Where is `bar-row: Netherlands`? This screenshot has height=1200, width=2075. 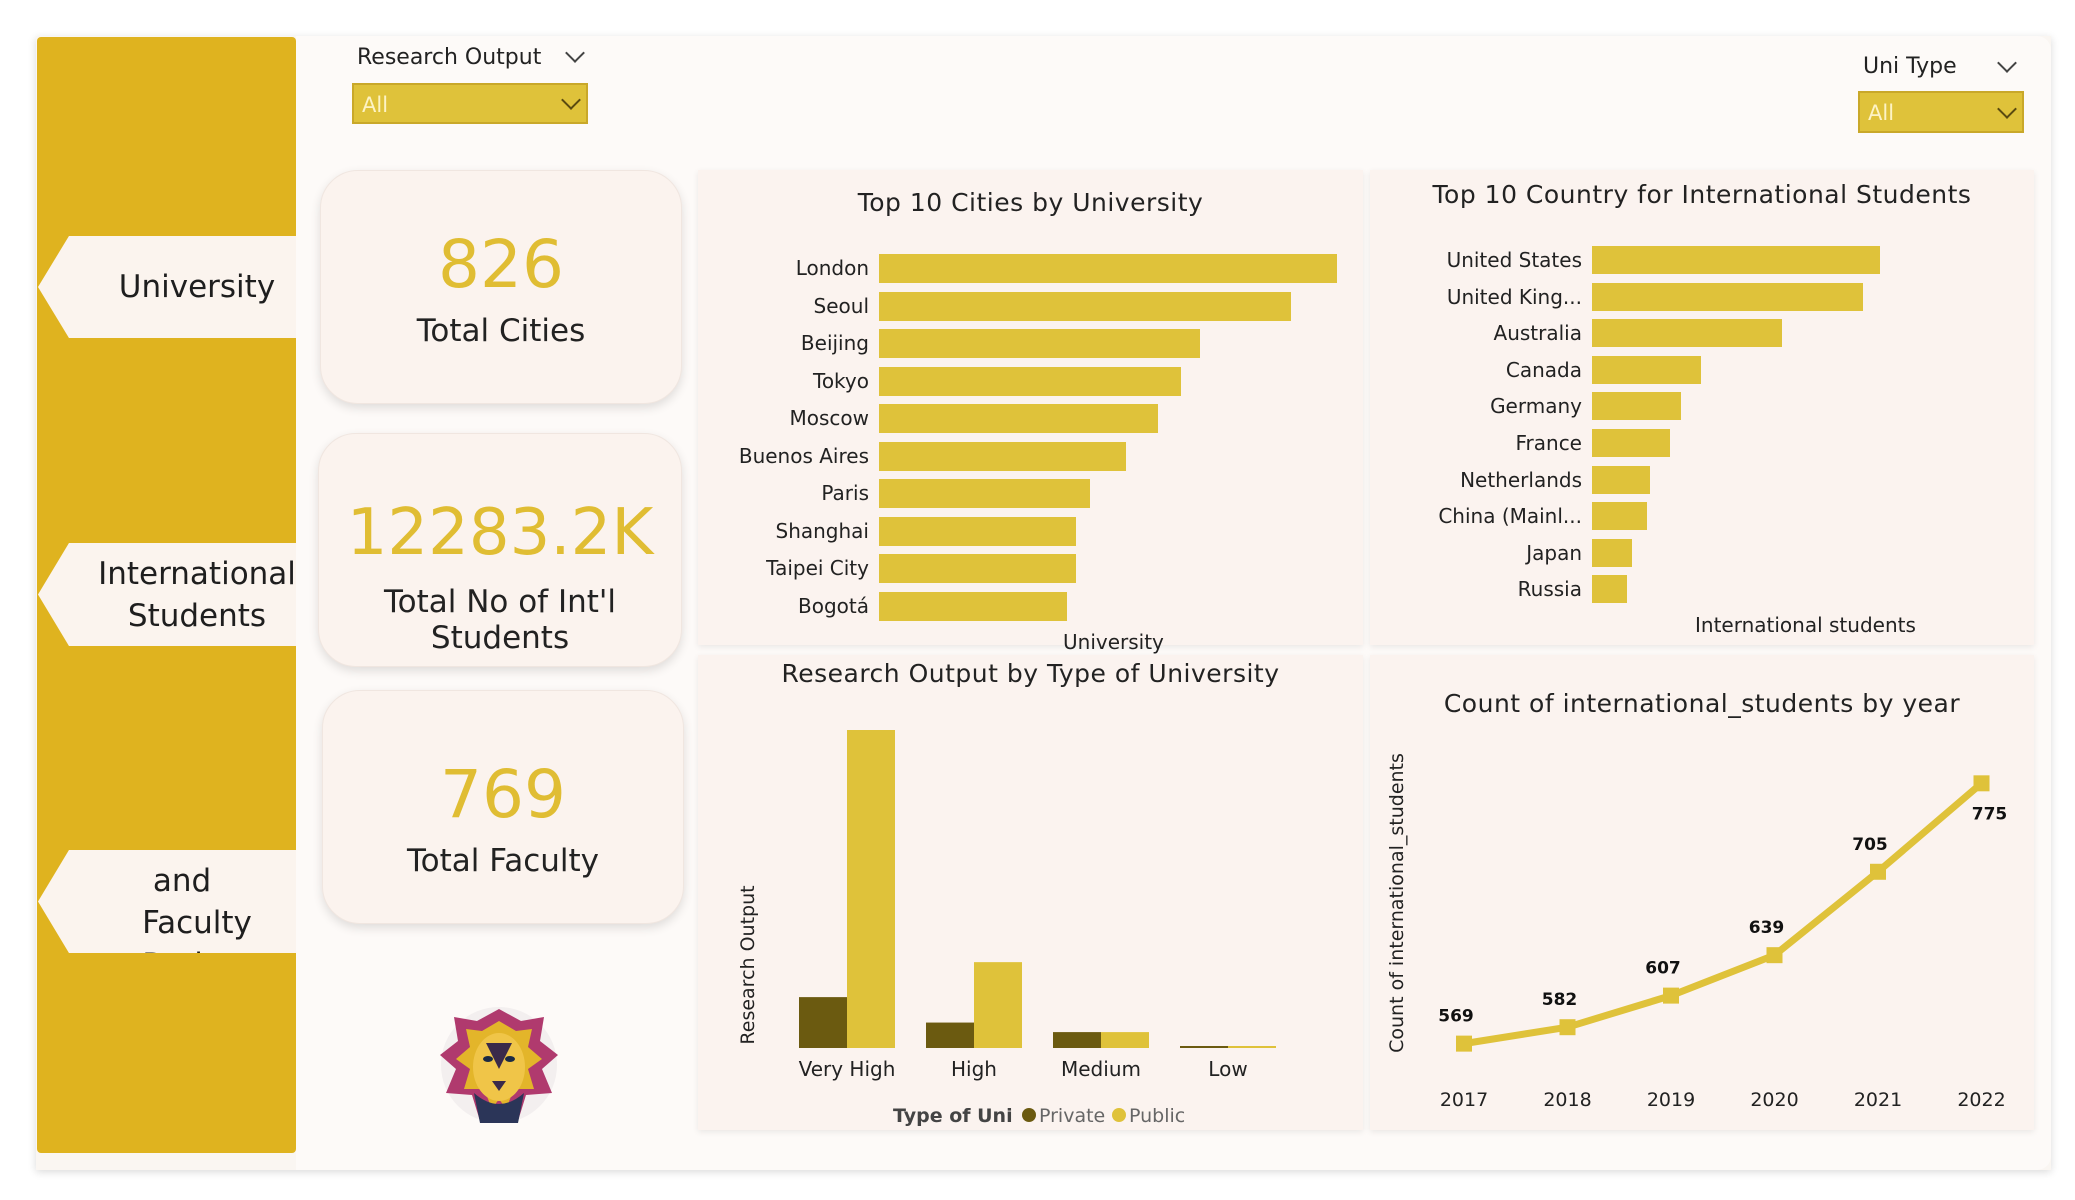 bar-row: Netherlands is located at coordinates (1625, 480).